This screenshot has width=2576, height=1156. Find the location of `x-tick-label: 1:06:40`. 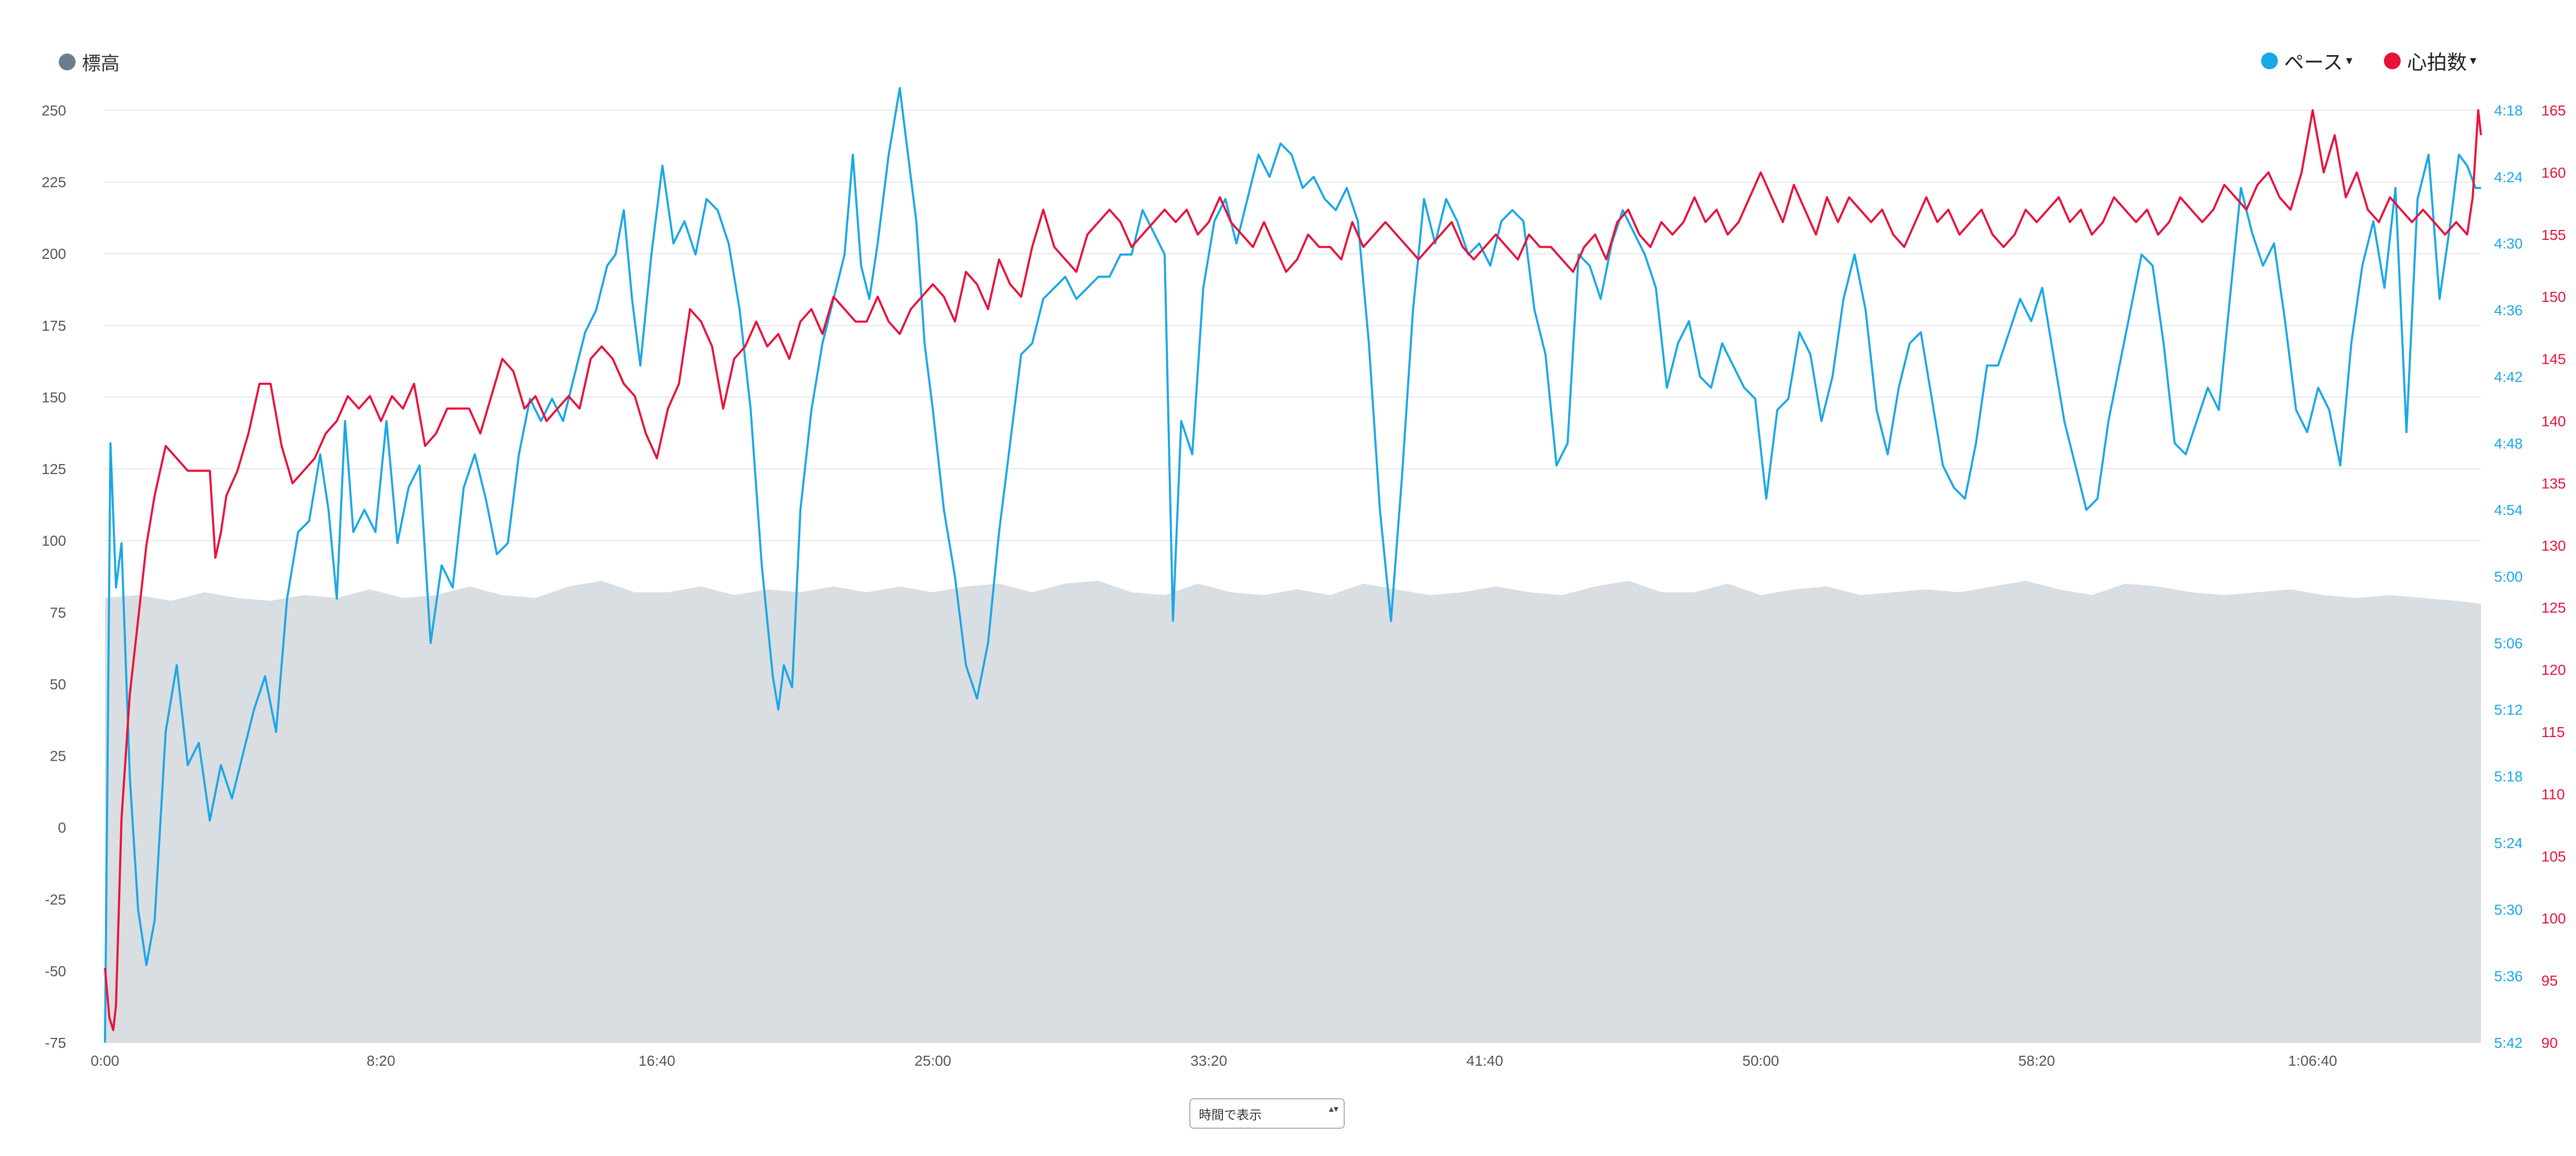

x-tick-label: 1:06:40 is located at coordinates (2312, 1061).